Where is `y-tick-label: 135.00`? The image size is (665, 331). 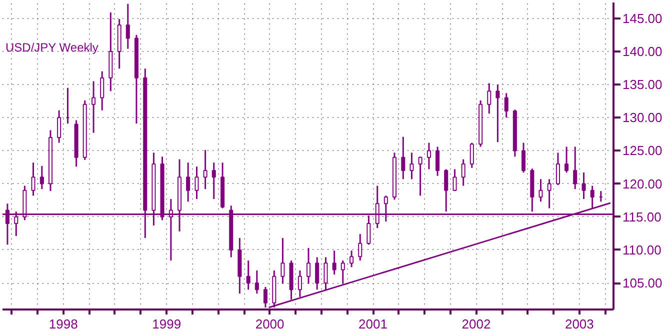
y-tick-label: 135.00 is located at coordinates (642, 84).